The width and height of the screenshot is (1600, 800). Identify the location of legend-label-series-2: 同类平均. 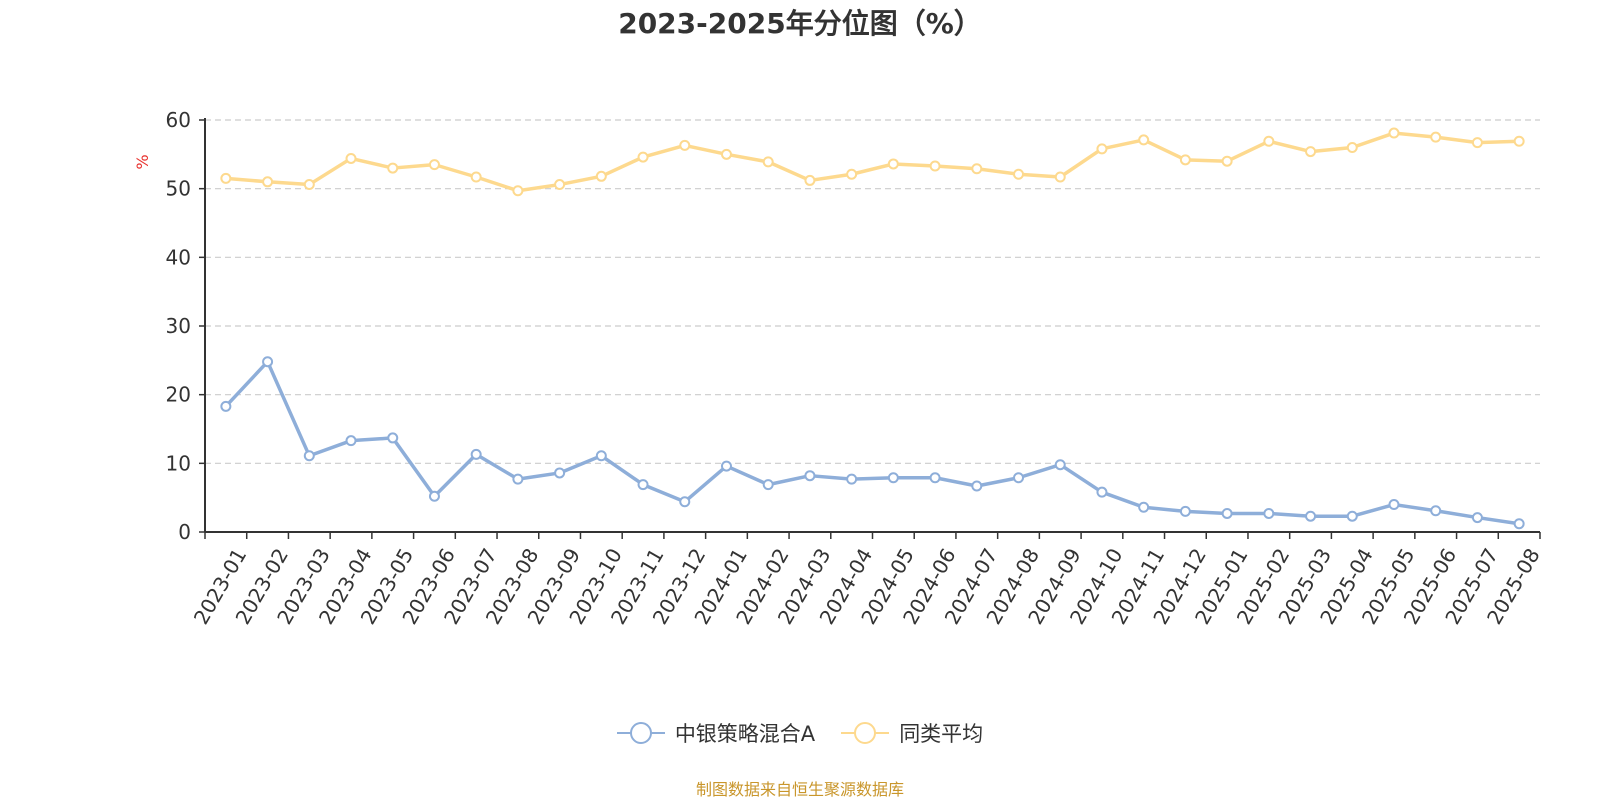
(941, 734).